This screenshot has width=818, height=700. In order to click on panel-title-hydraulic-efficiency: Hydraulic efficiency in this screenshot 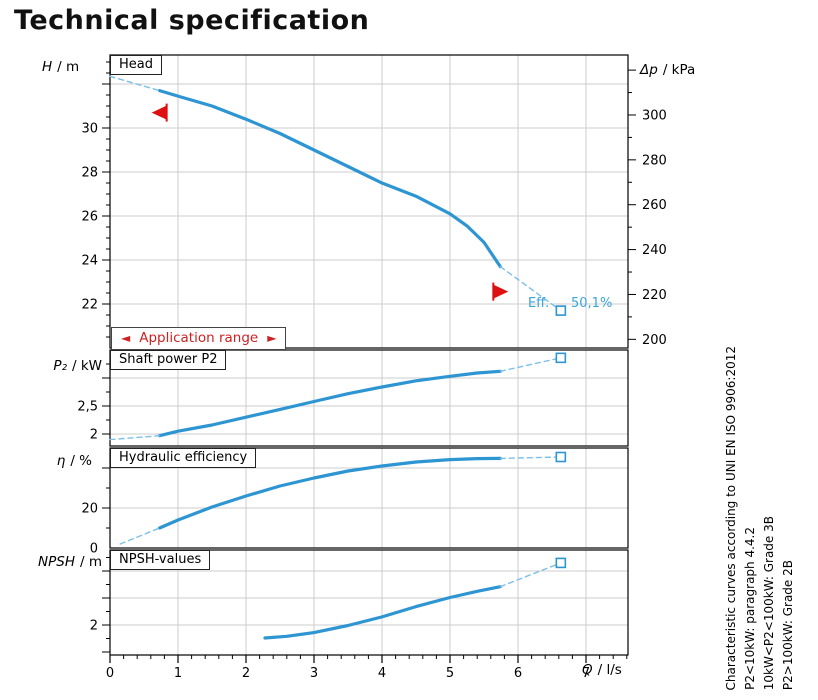, I will do `click(183, 458)`.